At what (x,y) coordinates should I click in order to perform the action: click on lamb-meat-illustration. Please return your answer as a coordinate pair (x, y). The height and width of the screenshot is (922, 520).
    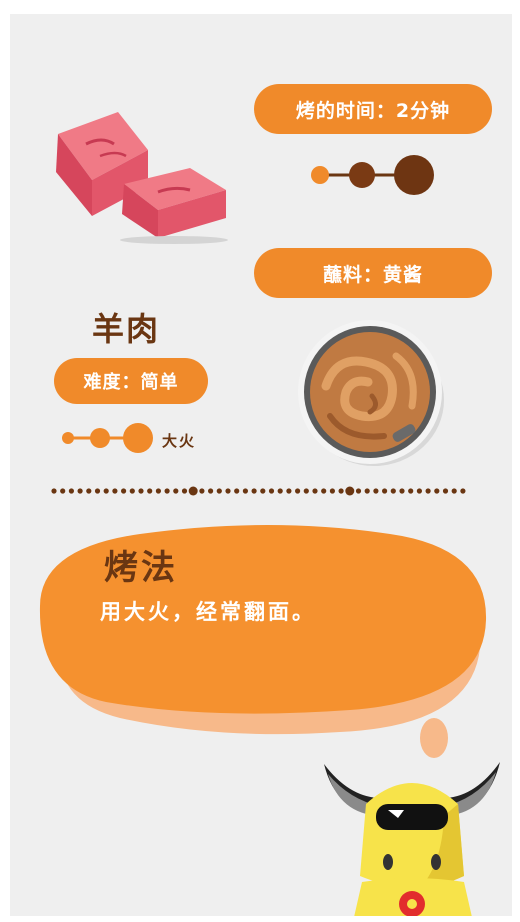
    Looking at the image, I should click on (142, 178).